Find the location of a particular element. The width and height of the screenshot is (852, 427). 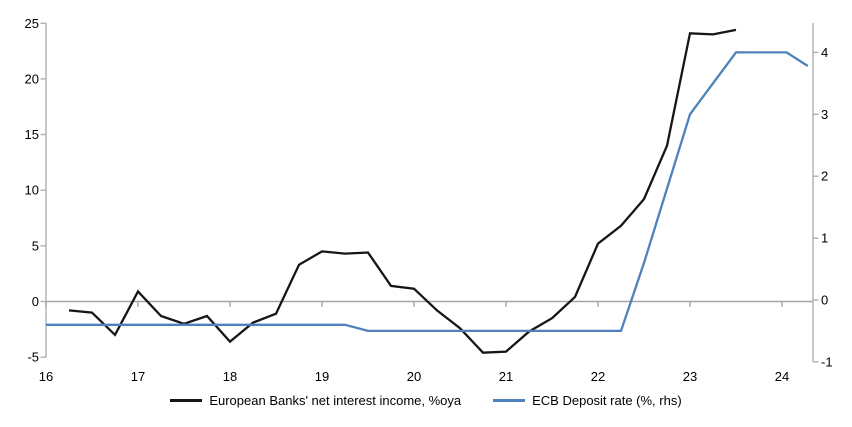

left-axis-tick-label: 15 is located at coordinates (32, 134).